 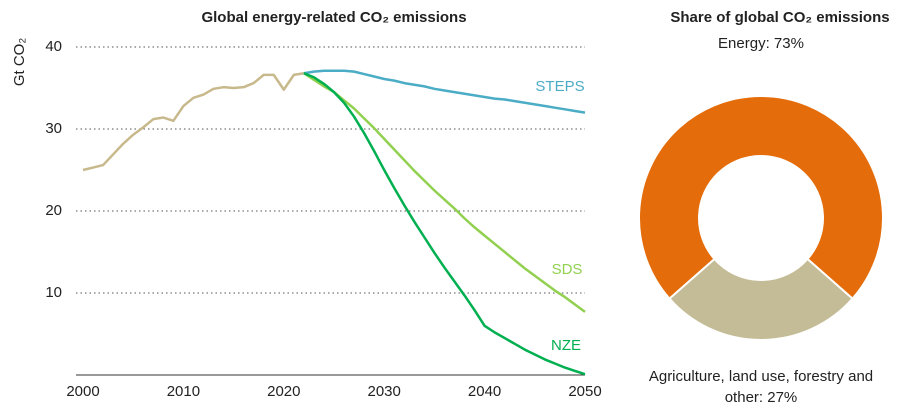 I want to click on y-tick-label: 30, so click(x=53, y=128).